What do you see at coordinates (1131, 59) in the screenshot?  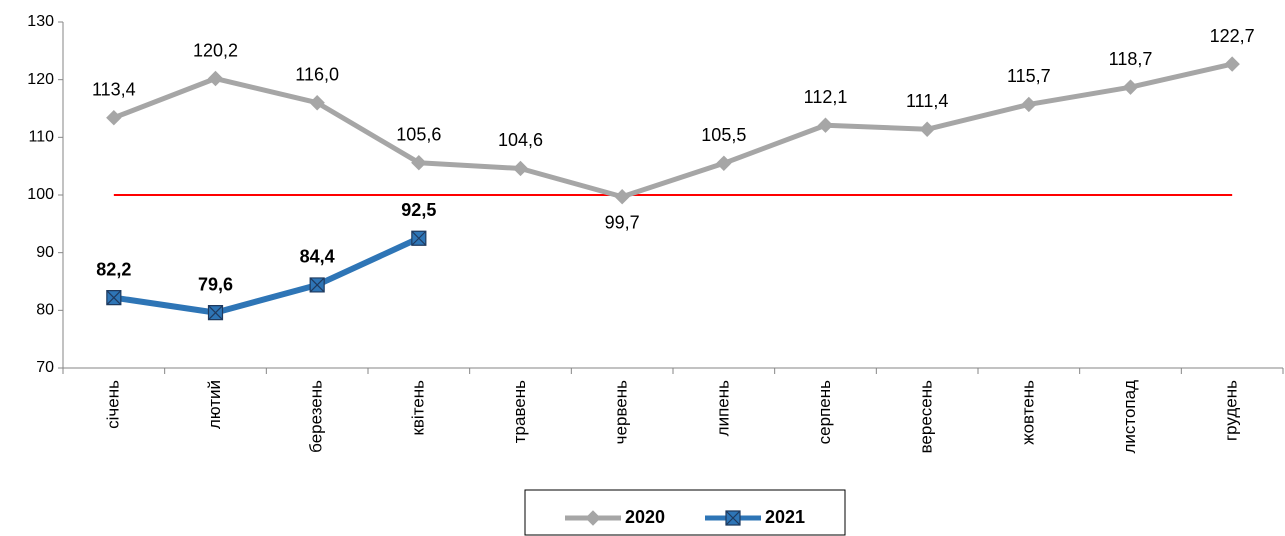 I see `value-label: 118,7` at bounding box center [1131, 59].